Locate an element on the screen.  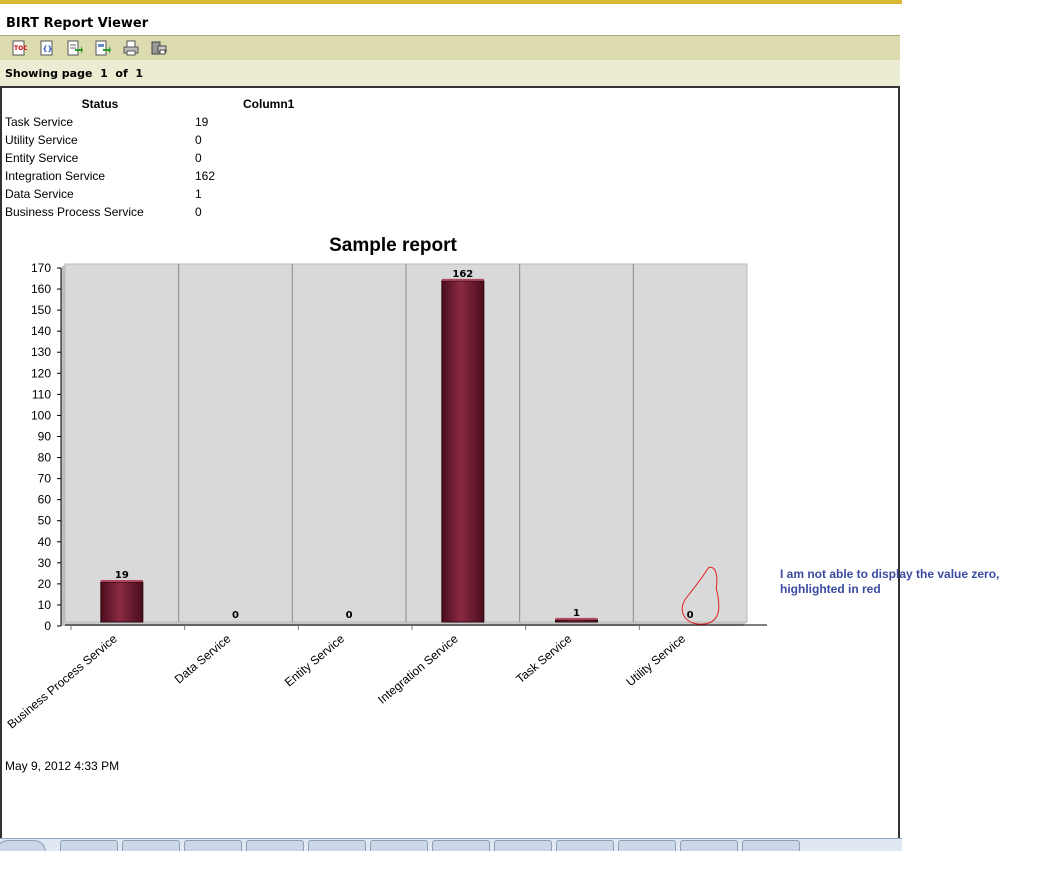
y-tick-label: 100 is located at coordinates (41, 415).